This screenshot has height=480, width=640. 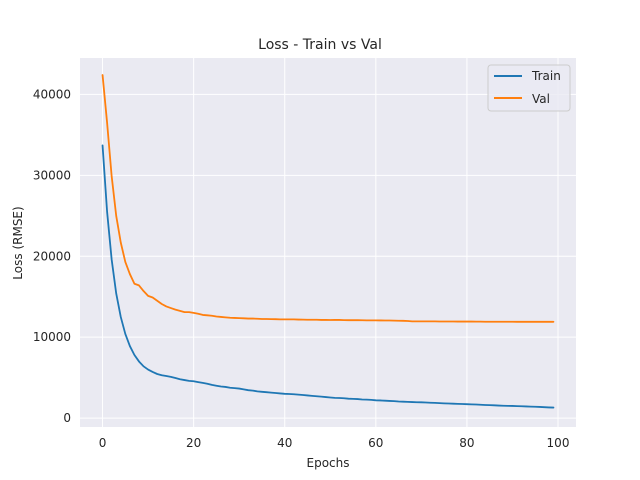 What do you see at coordinates (284, 443) in the screenshot?
I see `x-tick-label: 40` at bounding box center [284, 443].